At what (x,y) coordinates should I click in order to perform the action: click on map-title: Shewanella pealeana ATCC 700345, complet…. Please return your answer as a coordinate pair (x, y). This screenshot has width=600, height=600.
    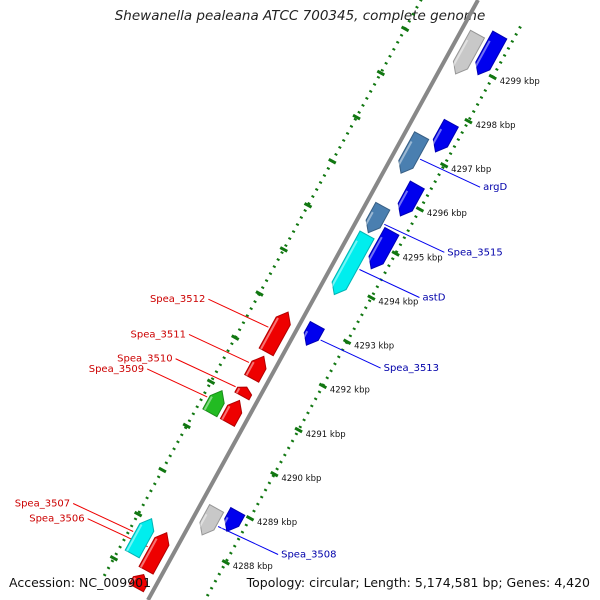
    Looking at the image, I should click on (300, 16).